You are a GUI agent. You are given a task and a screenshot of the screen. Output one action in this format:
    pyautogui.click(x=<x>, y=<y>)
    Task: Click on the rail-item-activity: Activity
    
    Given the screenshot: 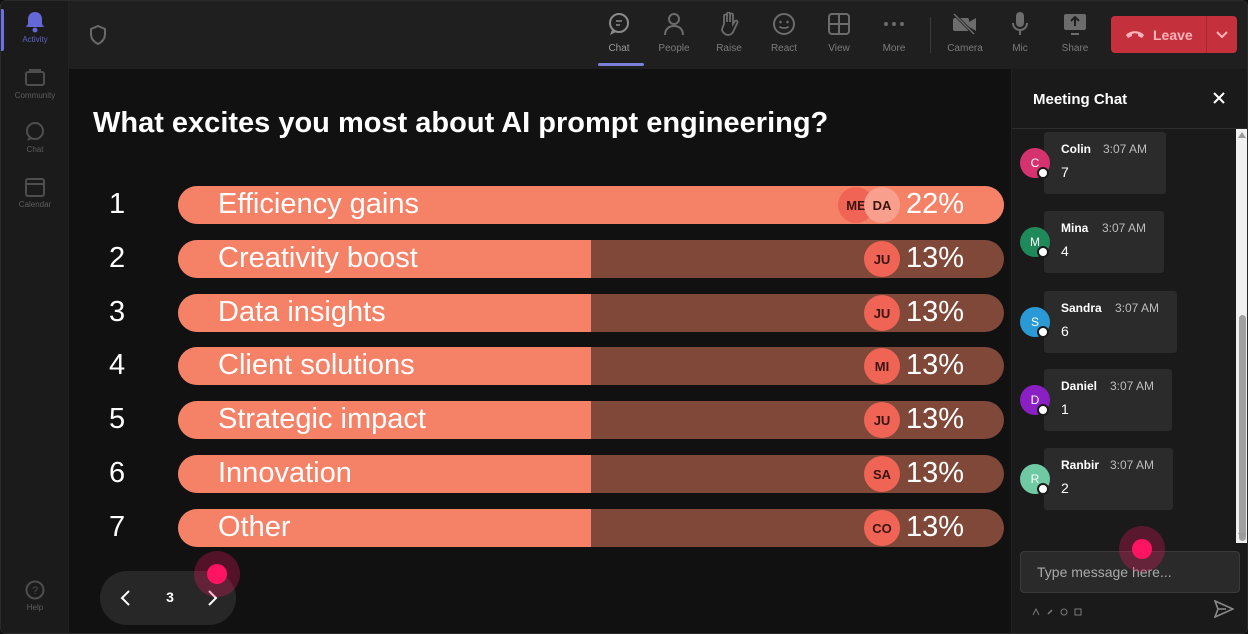 What is the action you would take?
    pyautogui.click(x=35, y=27)
    